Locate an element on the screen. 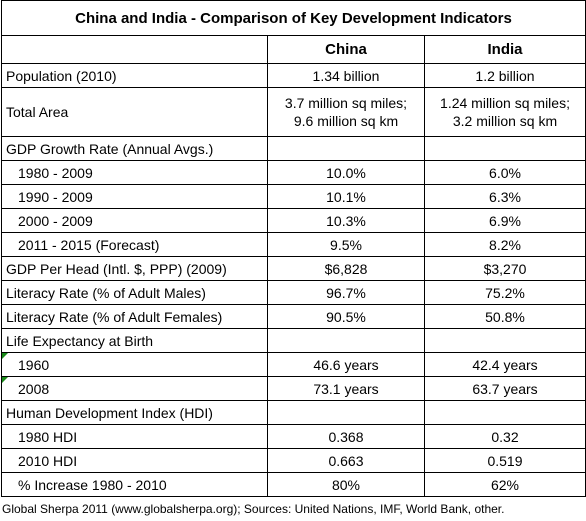 This screenshot has width=586, height=521. table-row: 1980 - 2009 10.0% 6.0% is located at coordinates (293, 172).